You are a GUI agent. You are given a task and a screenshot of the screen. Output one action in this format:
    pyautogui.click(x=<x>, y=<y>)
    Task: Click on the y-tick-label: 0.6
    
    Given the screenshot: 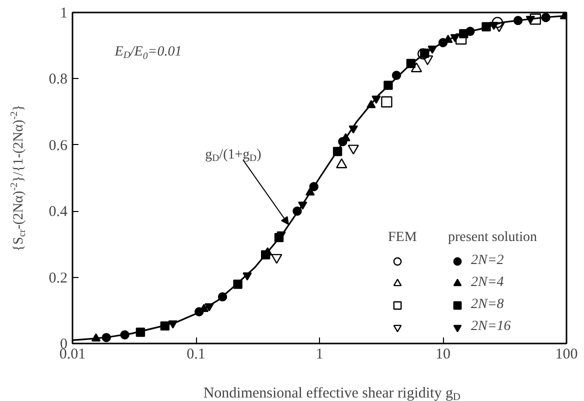 What is the action you would take?
    pyautogui.click(x=58, y=146)
    